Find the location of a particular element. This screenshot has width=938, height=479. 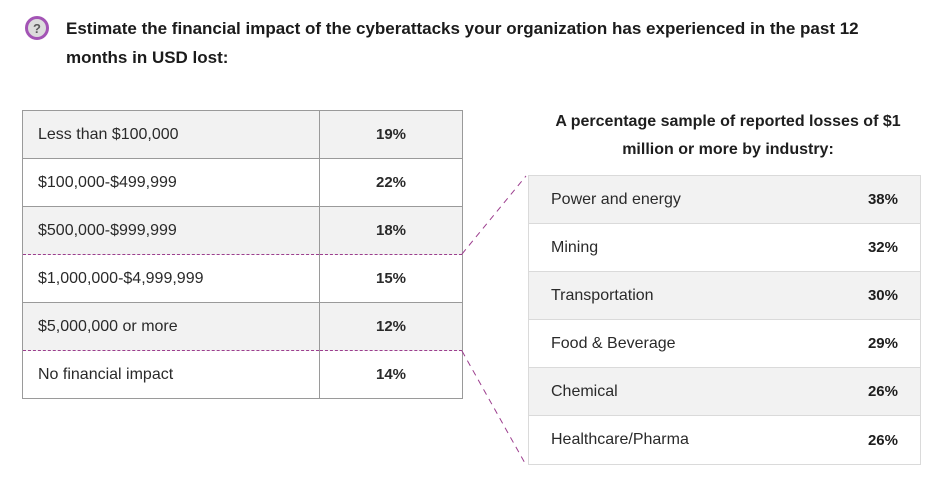

table-row: $5,000,000 or more 12% is located at coordinates (242, 326).